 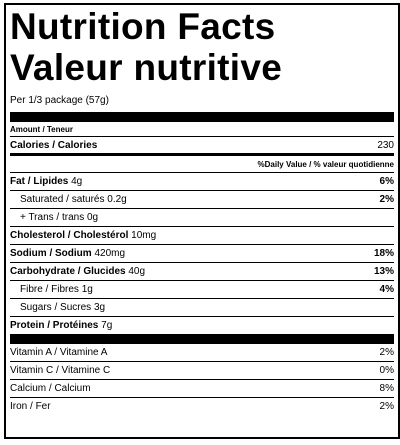 I want to click on nutrient-cell: Saturated / saturés 0.2g, so click(x=68, y=199).